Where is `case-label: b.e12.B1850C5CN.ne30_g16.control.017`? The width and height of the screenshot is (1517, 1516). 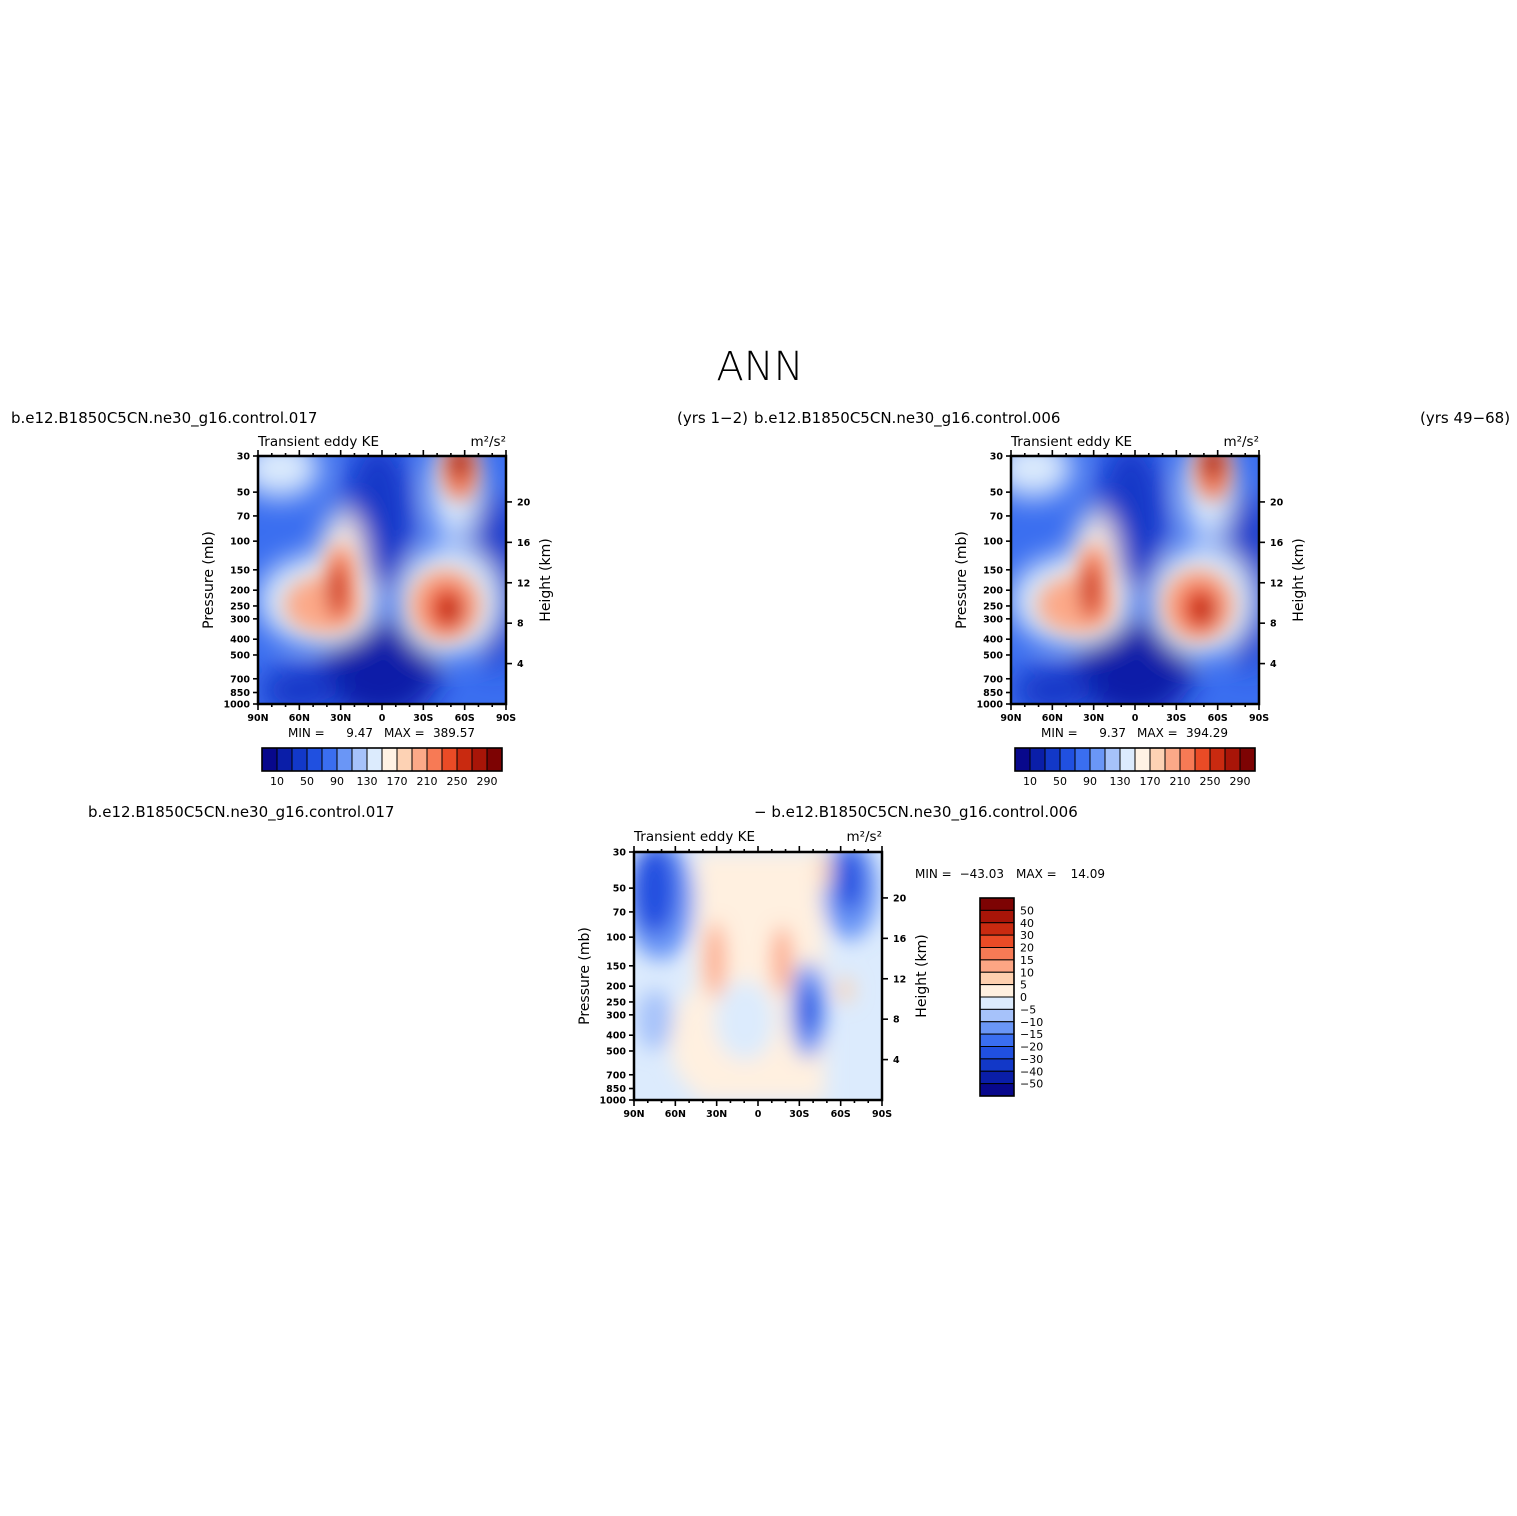 case-label: b.e12.B1850C5CN.ne30_g16.control.017 is located at coordinates (164, 418).